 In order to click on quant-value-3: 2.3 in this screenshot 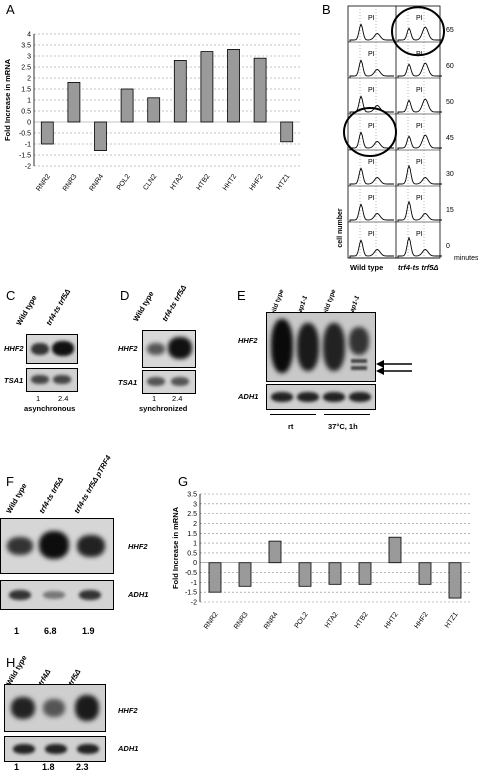, I will do `click(82, 767)`.